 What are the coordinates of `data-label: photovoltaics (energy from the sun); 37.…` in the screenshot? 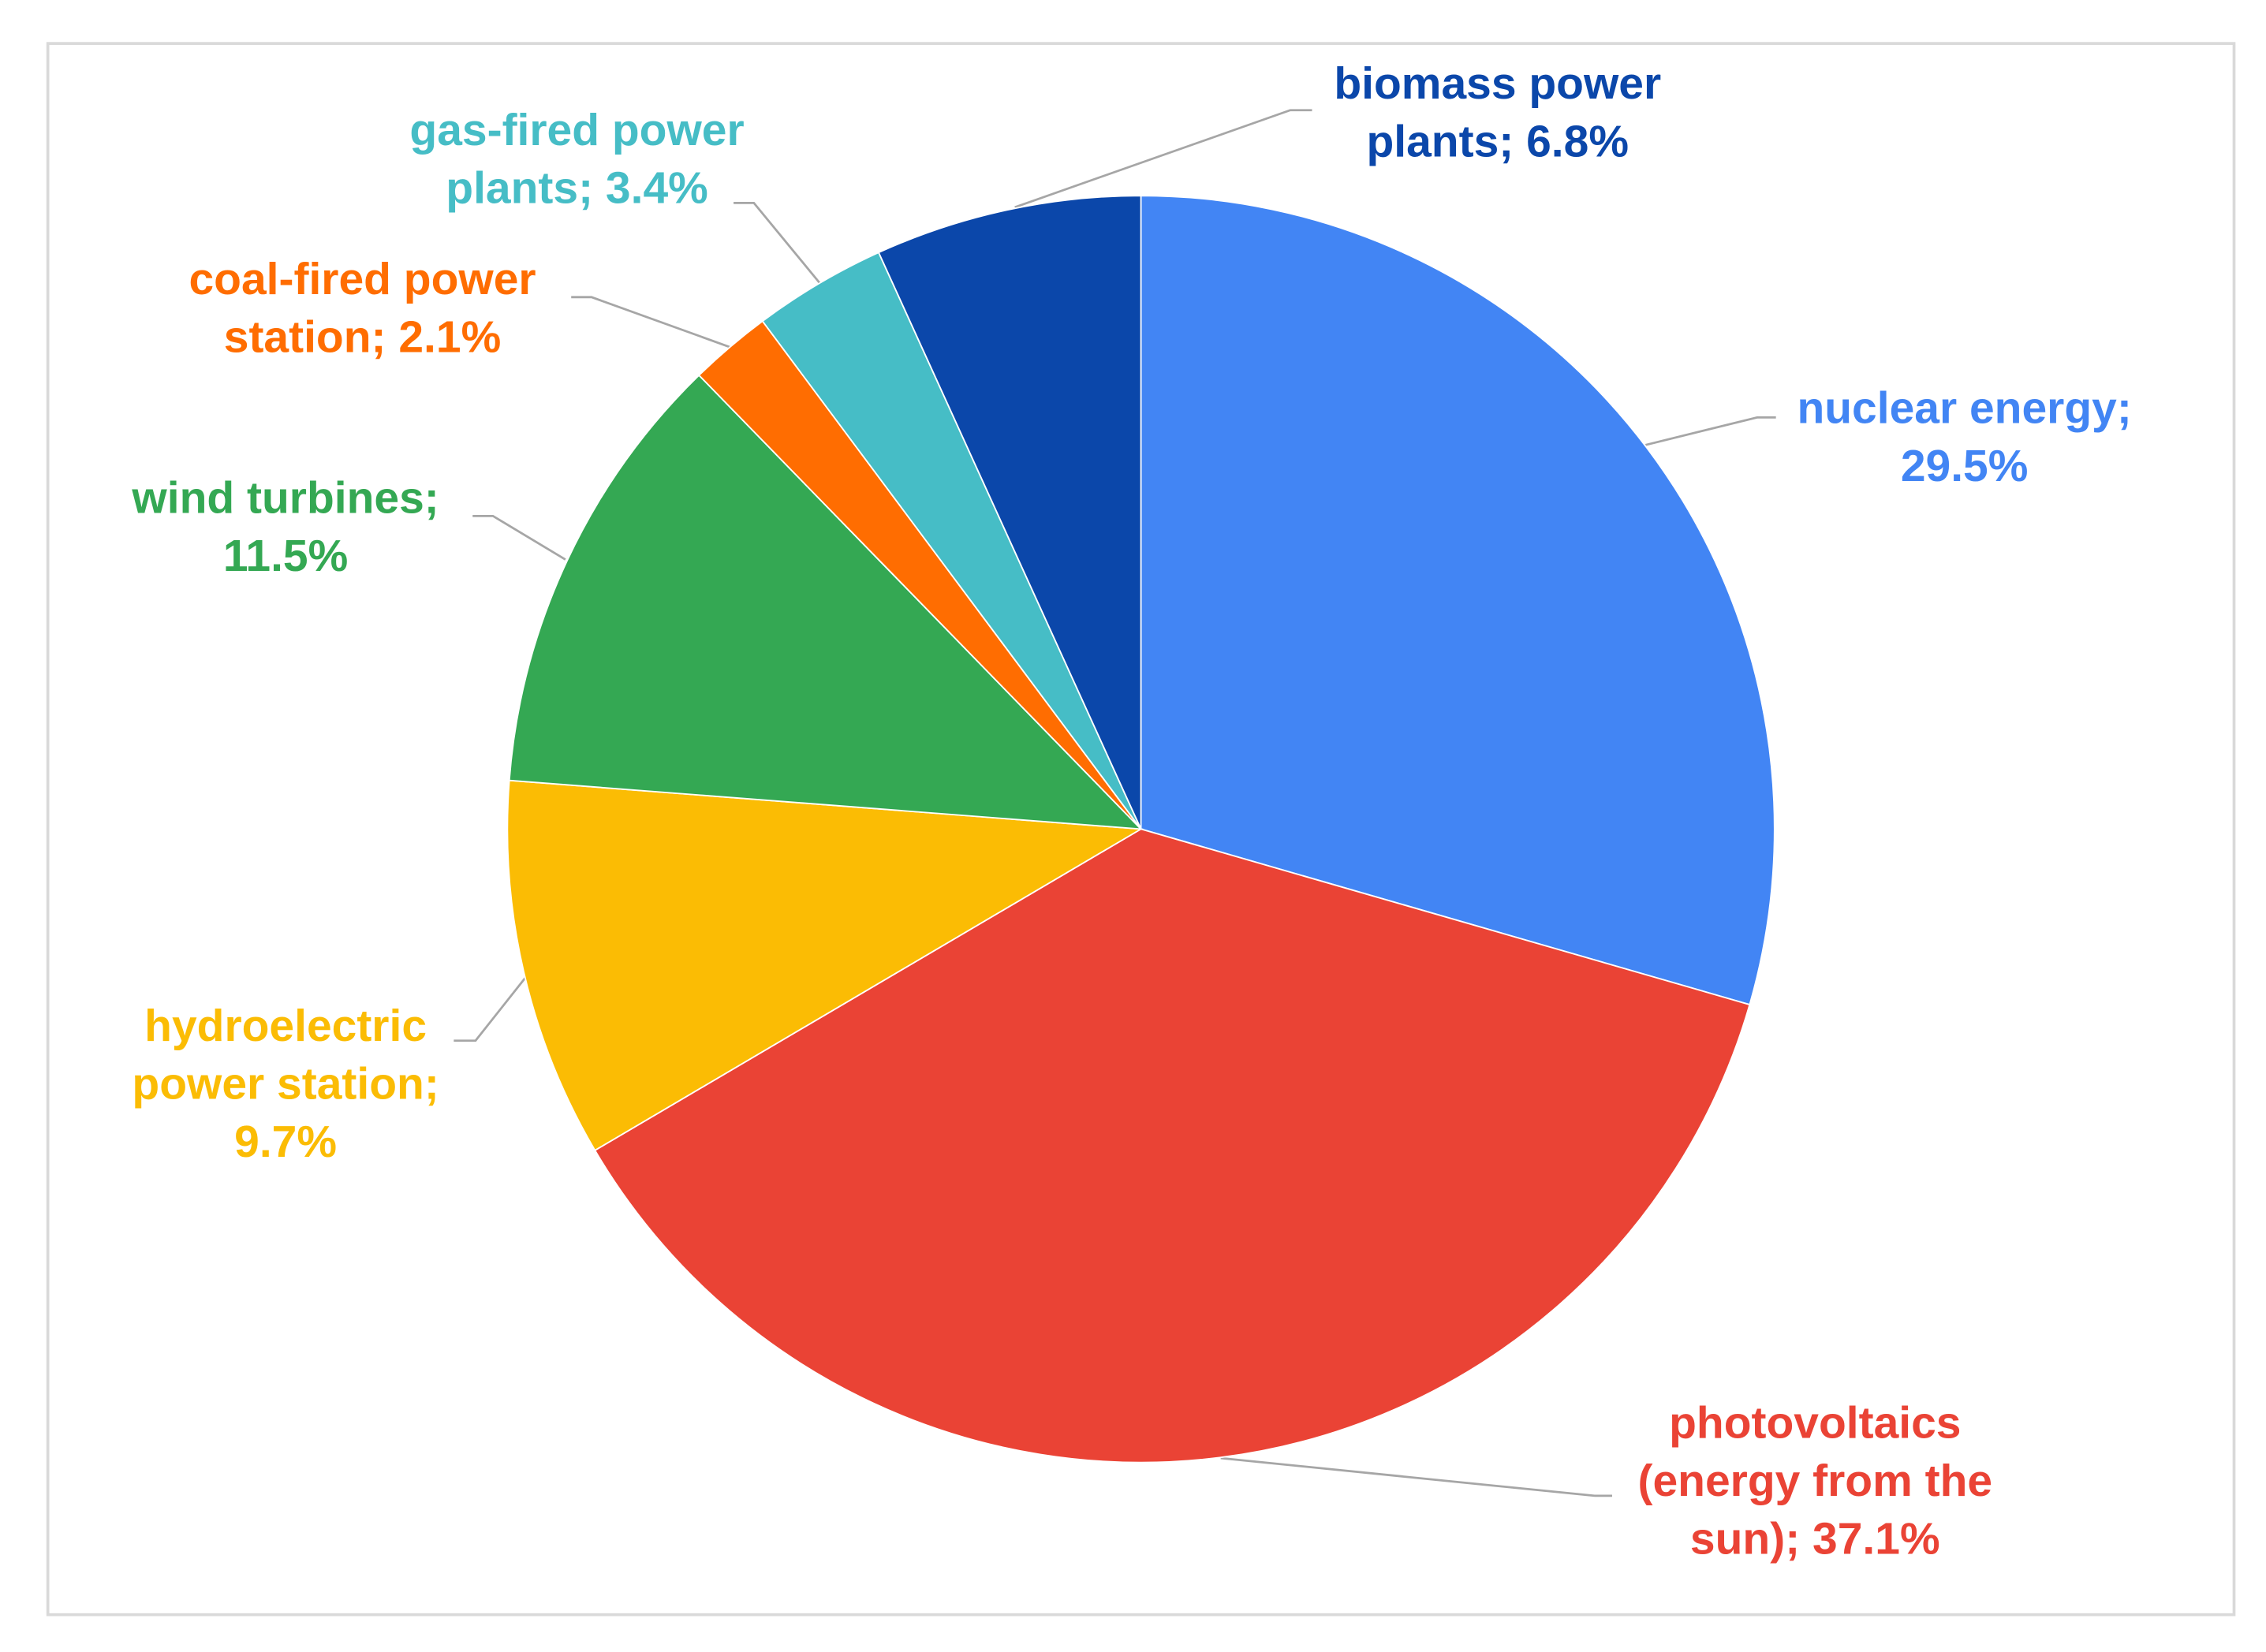 It's located at (1816, 1481).